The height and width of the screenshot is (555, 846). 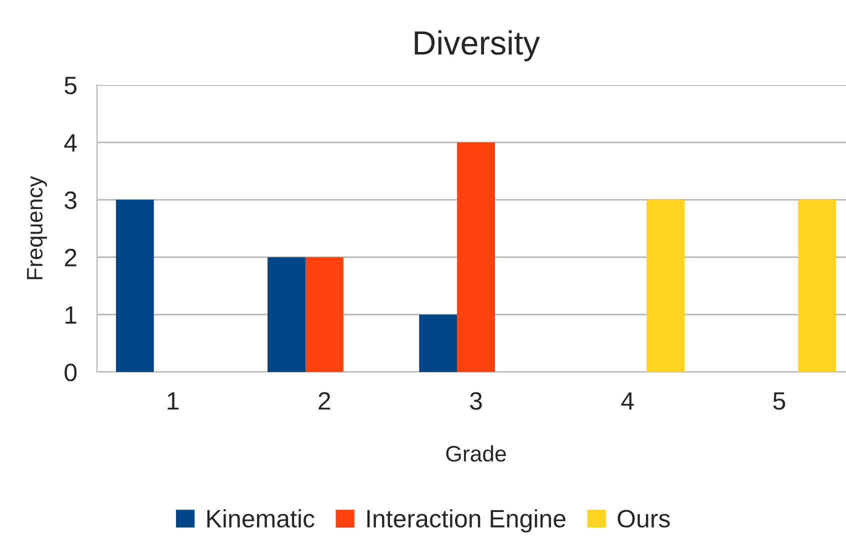 What do you see at coordinates (476, 401) in the screenshot?
I see `x-tick-label: 3` at bounding box center [476, 401].